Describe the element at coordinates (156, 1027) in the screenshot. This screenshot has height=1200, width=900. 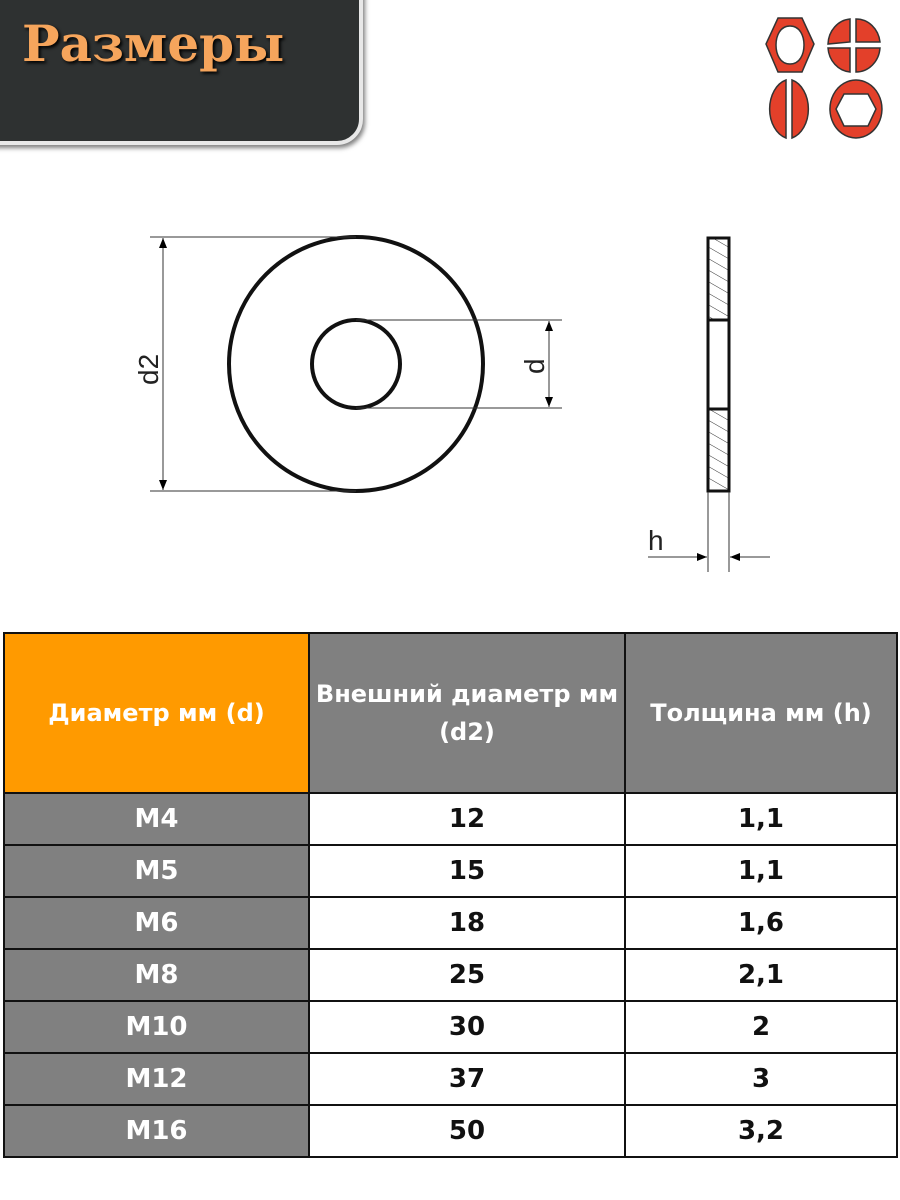
I see `cell-size: M10` at that location.